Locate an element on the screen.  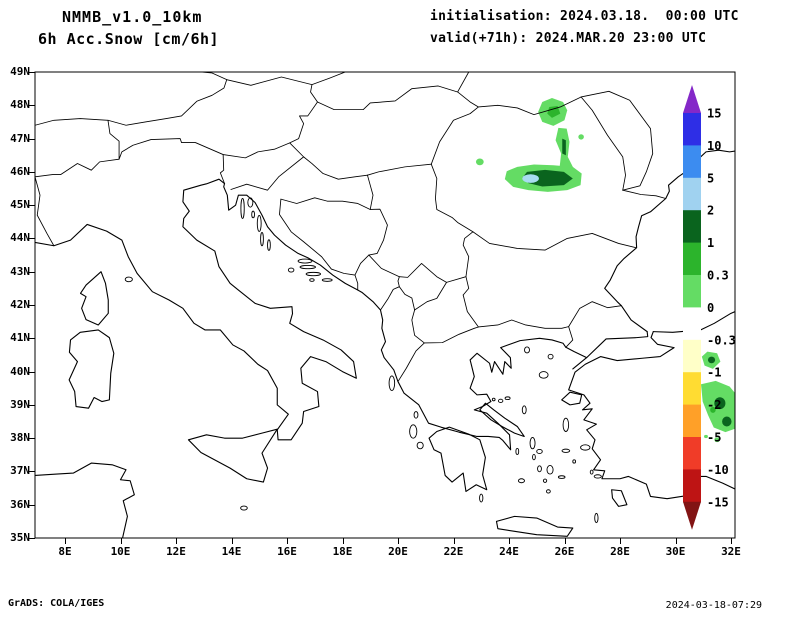
coastline-peloponnese is located at coordinates (458, 459).